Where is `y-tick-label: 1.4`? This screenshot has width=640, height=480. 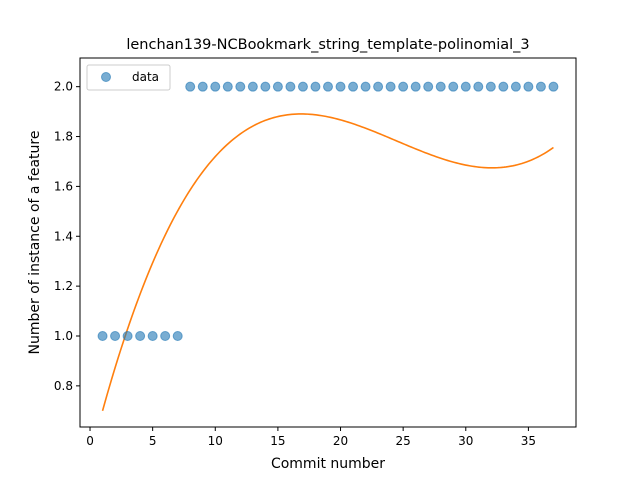
y-tick-label: 1.4 is located at coordinates (63, 236).